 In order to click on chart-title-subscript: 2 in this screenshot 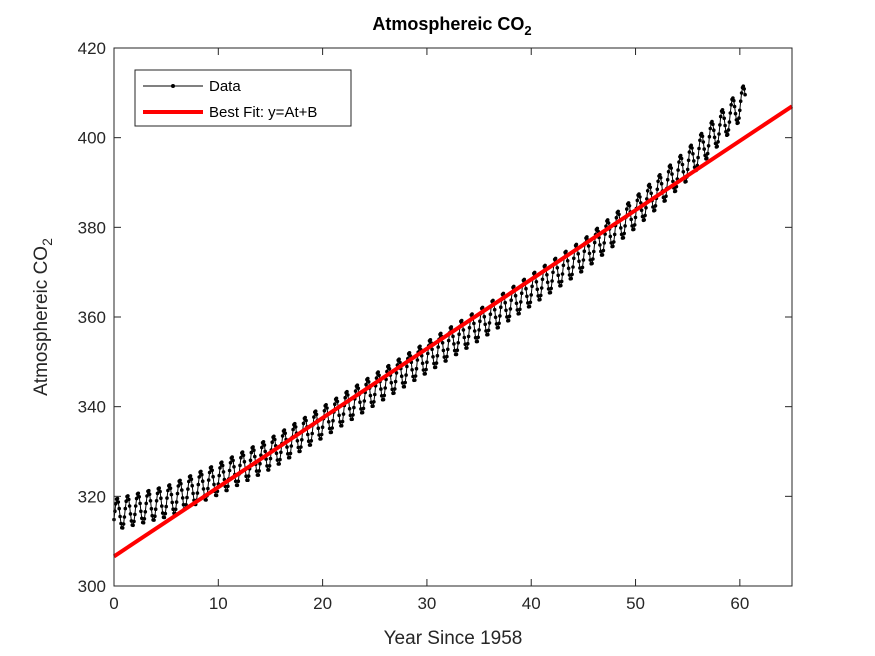, I will do `click(527, 30)`.